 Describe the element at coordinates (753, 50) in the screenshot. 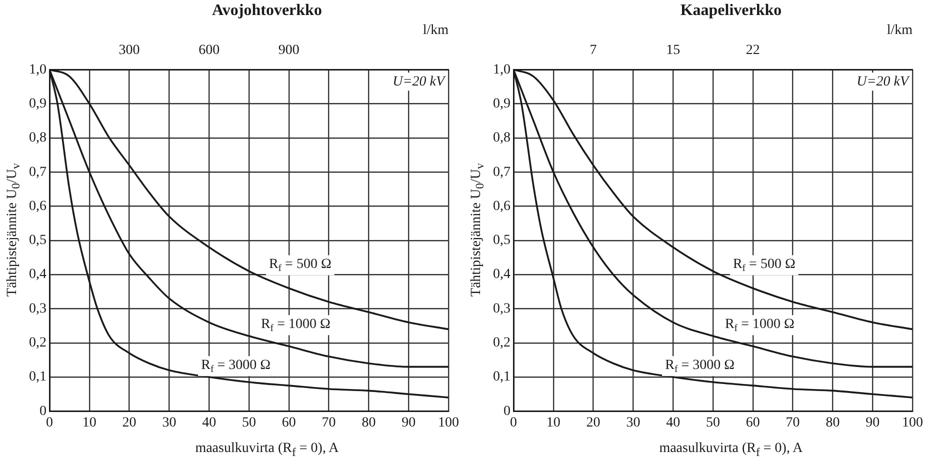

I see `x2-tick-label: 22` at that location.